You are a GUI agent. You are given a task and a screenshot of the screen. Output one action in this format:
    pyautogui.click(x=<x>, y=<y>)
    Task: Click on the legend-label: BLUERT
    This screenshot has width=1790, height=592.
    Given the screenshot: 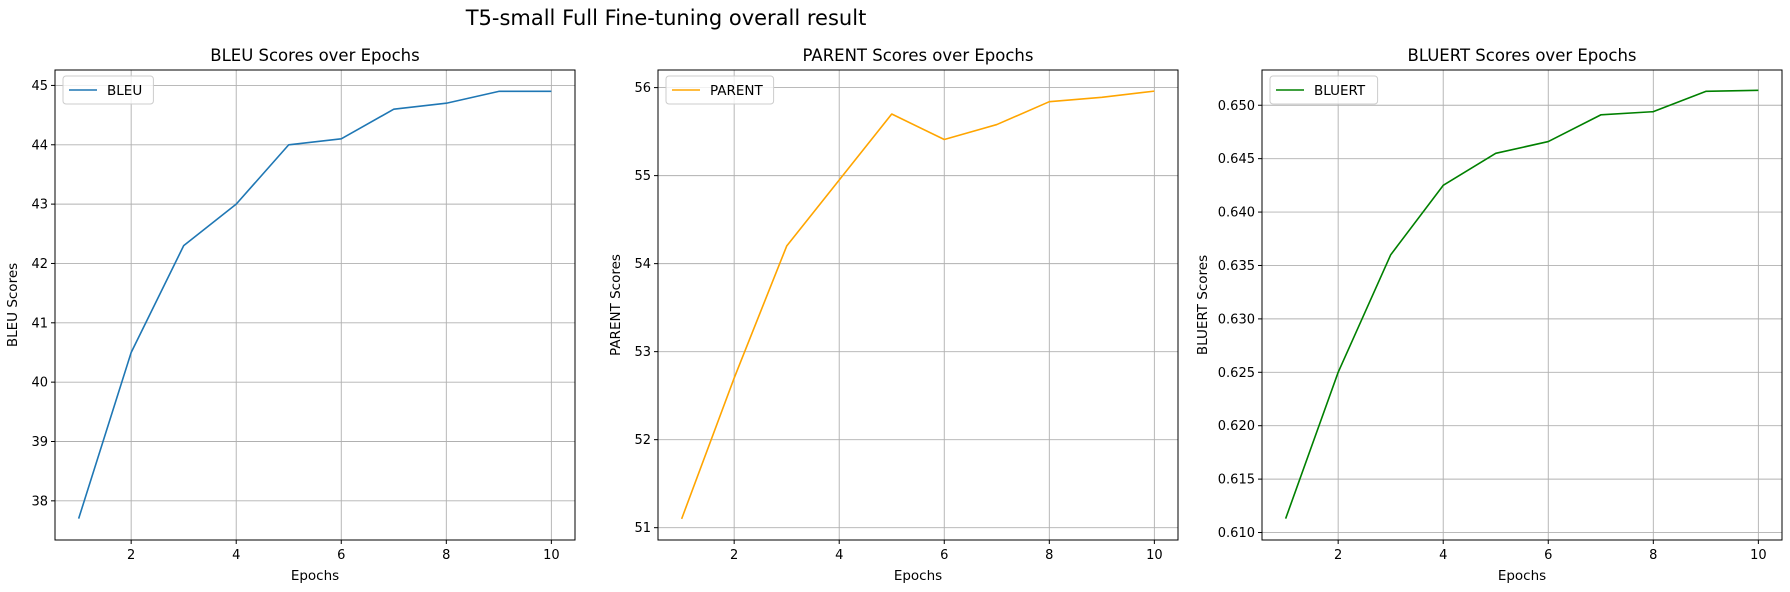 What is the action you would take?
    pyautogui.click(x=1340, y=91)
    